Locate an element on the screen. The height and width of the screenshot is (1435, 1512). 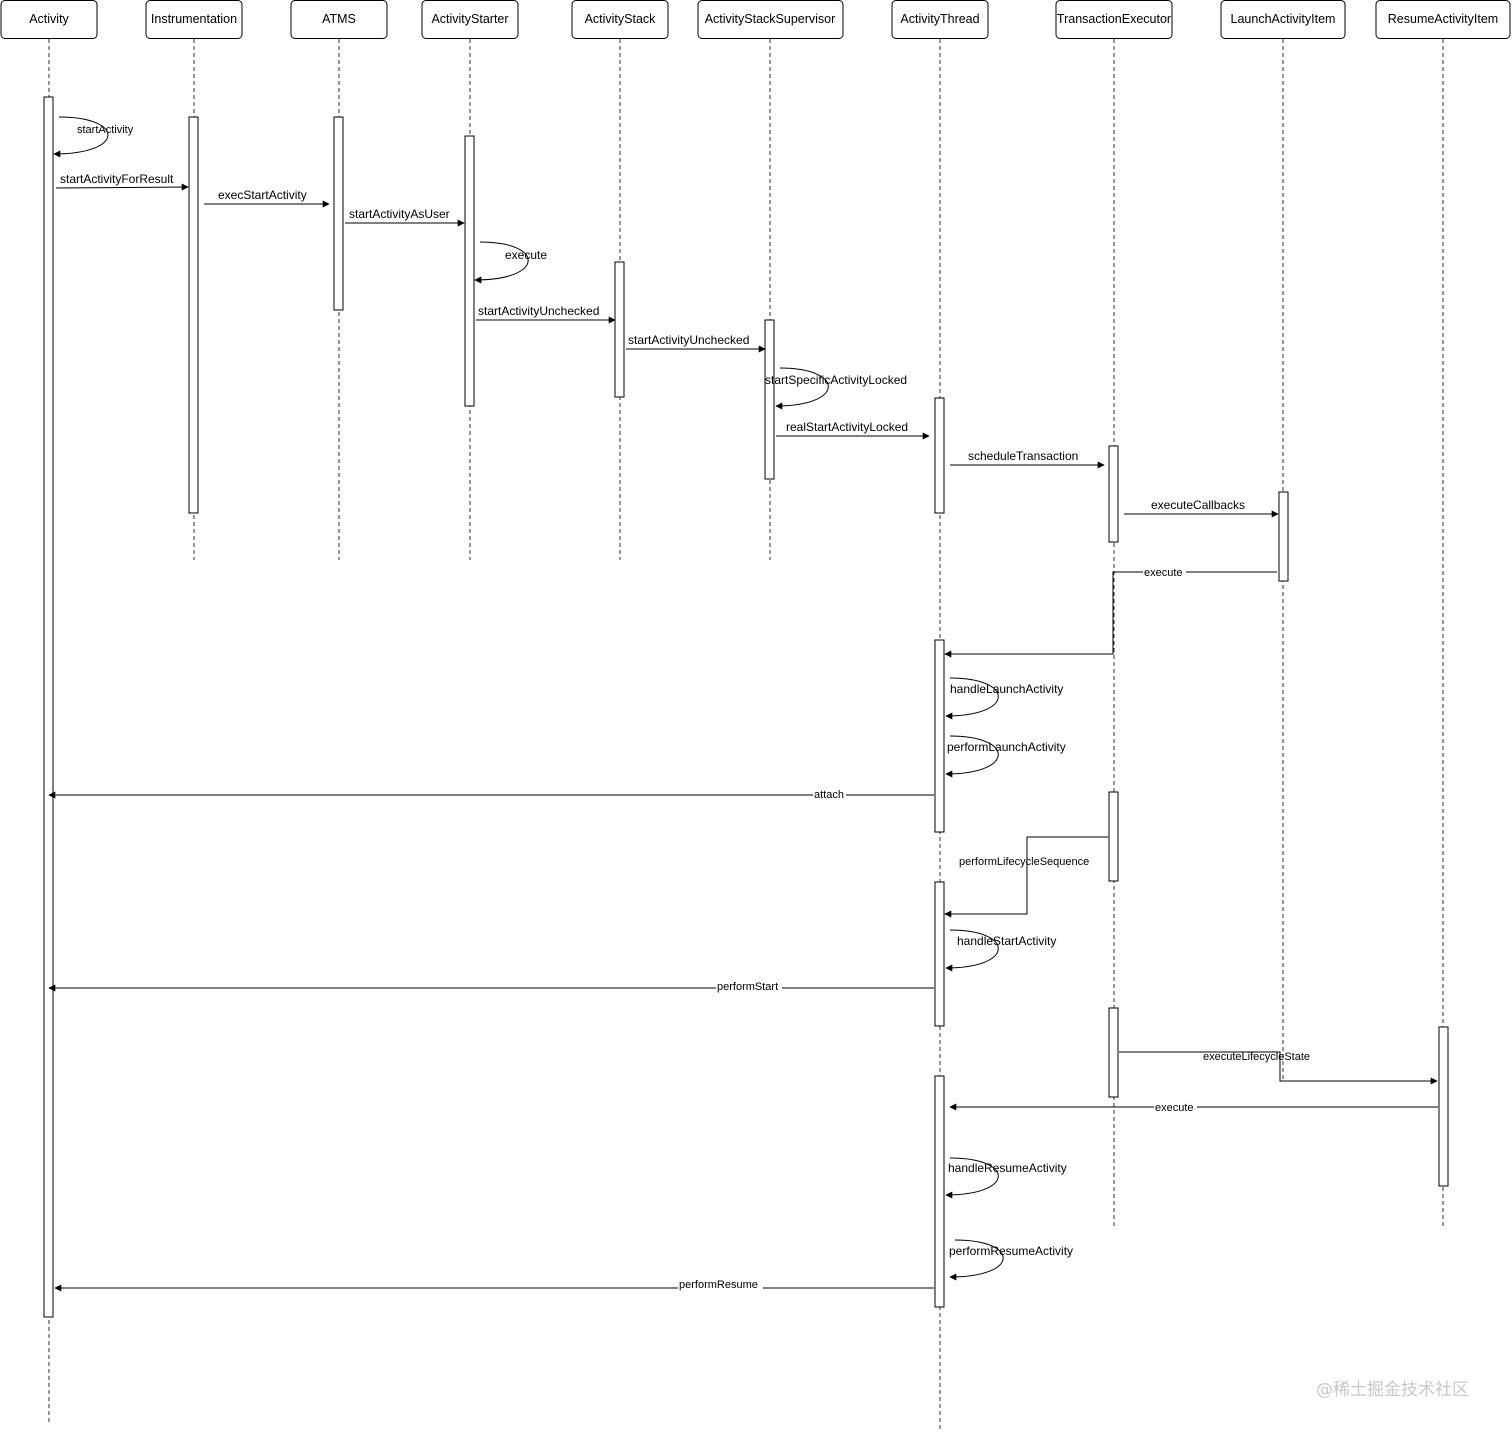
message-label-schedule-transaction: scheduleTransaction is located at coordinates (1023, 456).